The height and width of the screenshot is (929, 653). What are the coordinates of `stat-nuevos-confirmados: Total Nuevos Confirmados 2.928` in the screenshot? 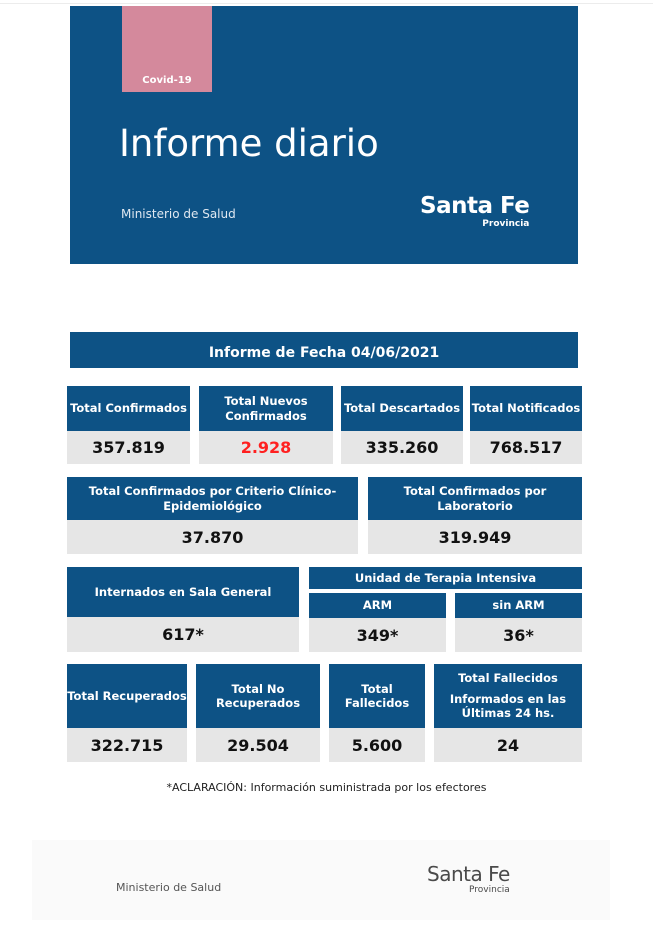 It's located at (266, 425).